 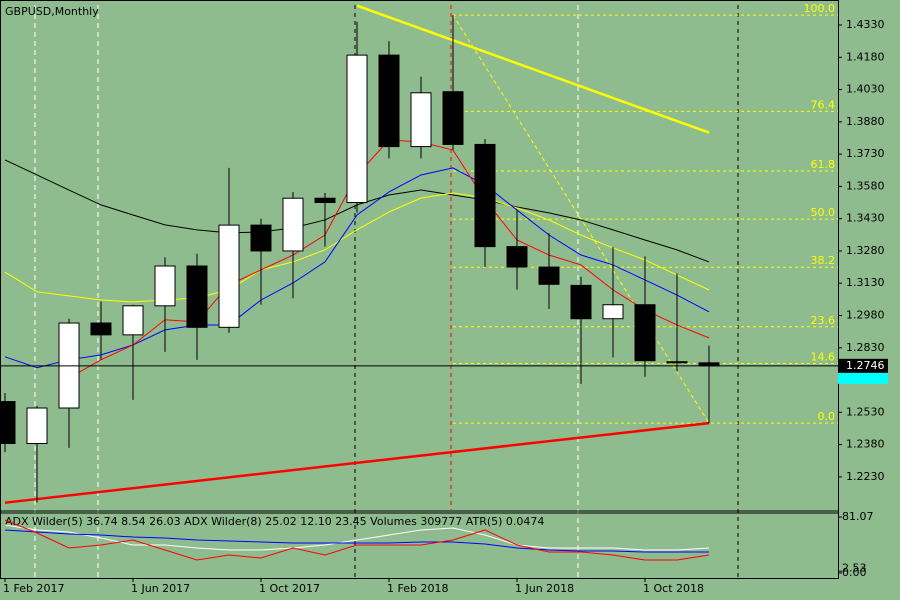 I want to click on fib-label: 76.4, so click(x=823, y=104).